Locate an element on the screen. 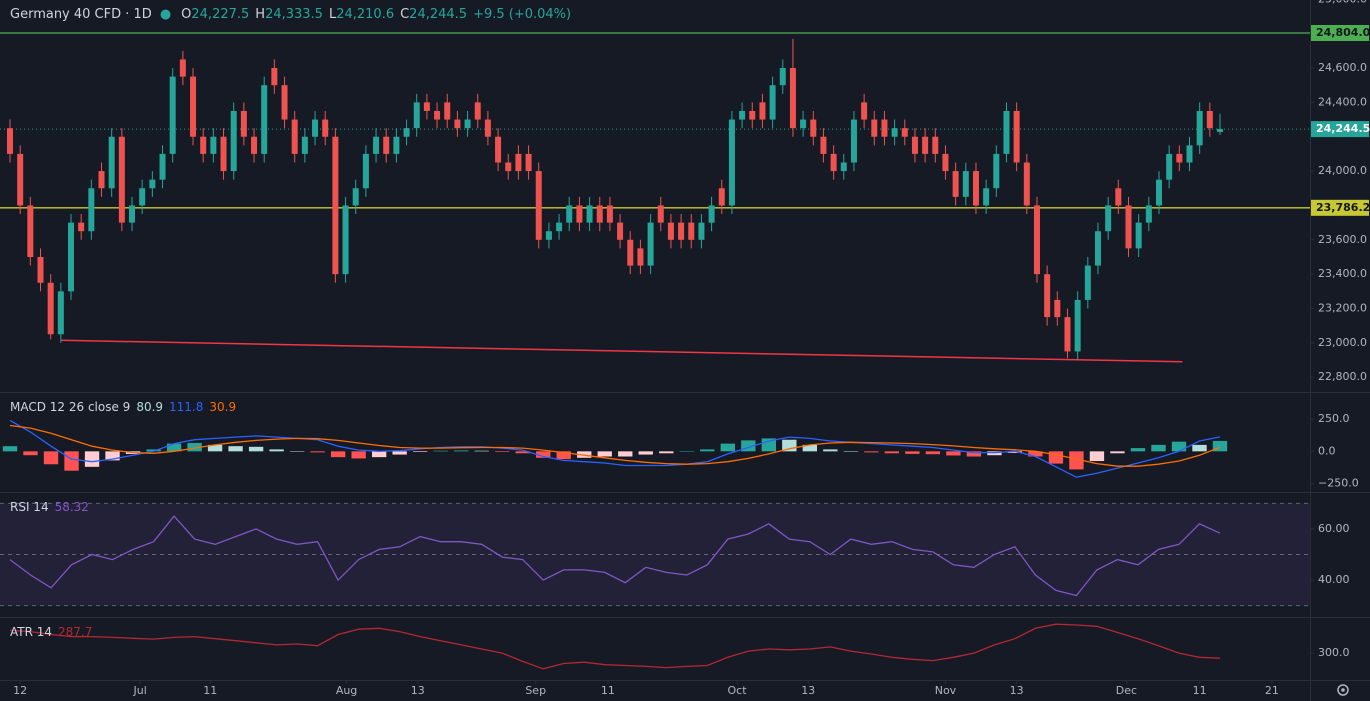 The image size is (1370, 701). gear is located at coordinates (1343, 690).